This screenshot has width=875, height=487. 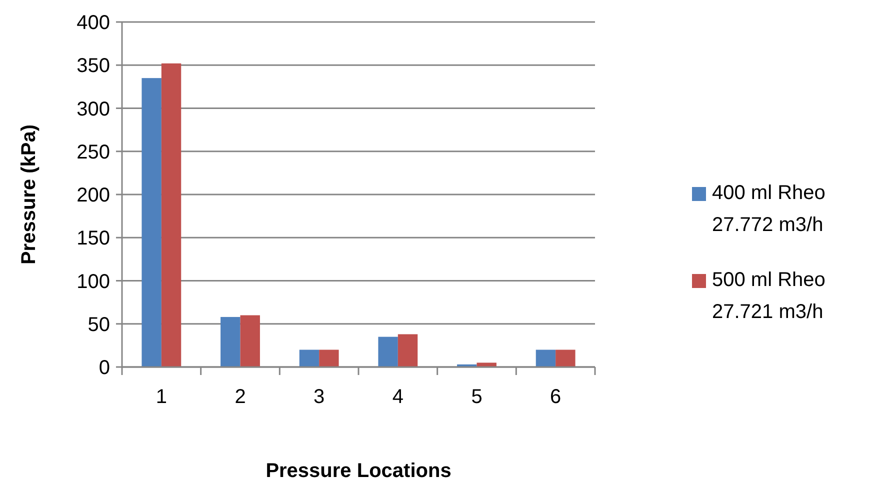 What do you see at coordinates (769, 209) in the screenshot?
I see `legend-label: 400 ml Rheo 27.772 m3/h` at bounding box center [769, 209].